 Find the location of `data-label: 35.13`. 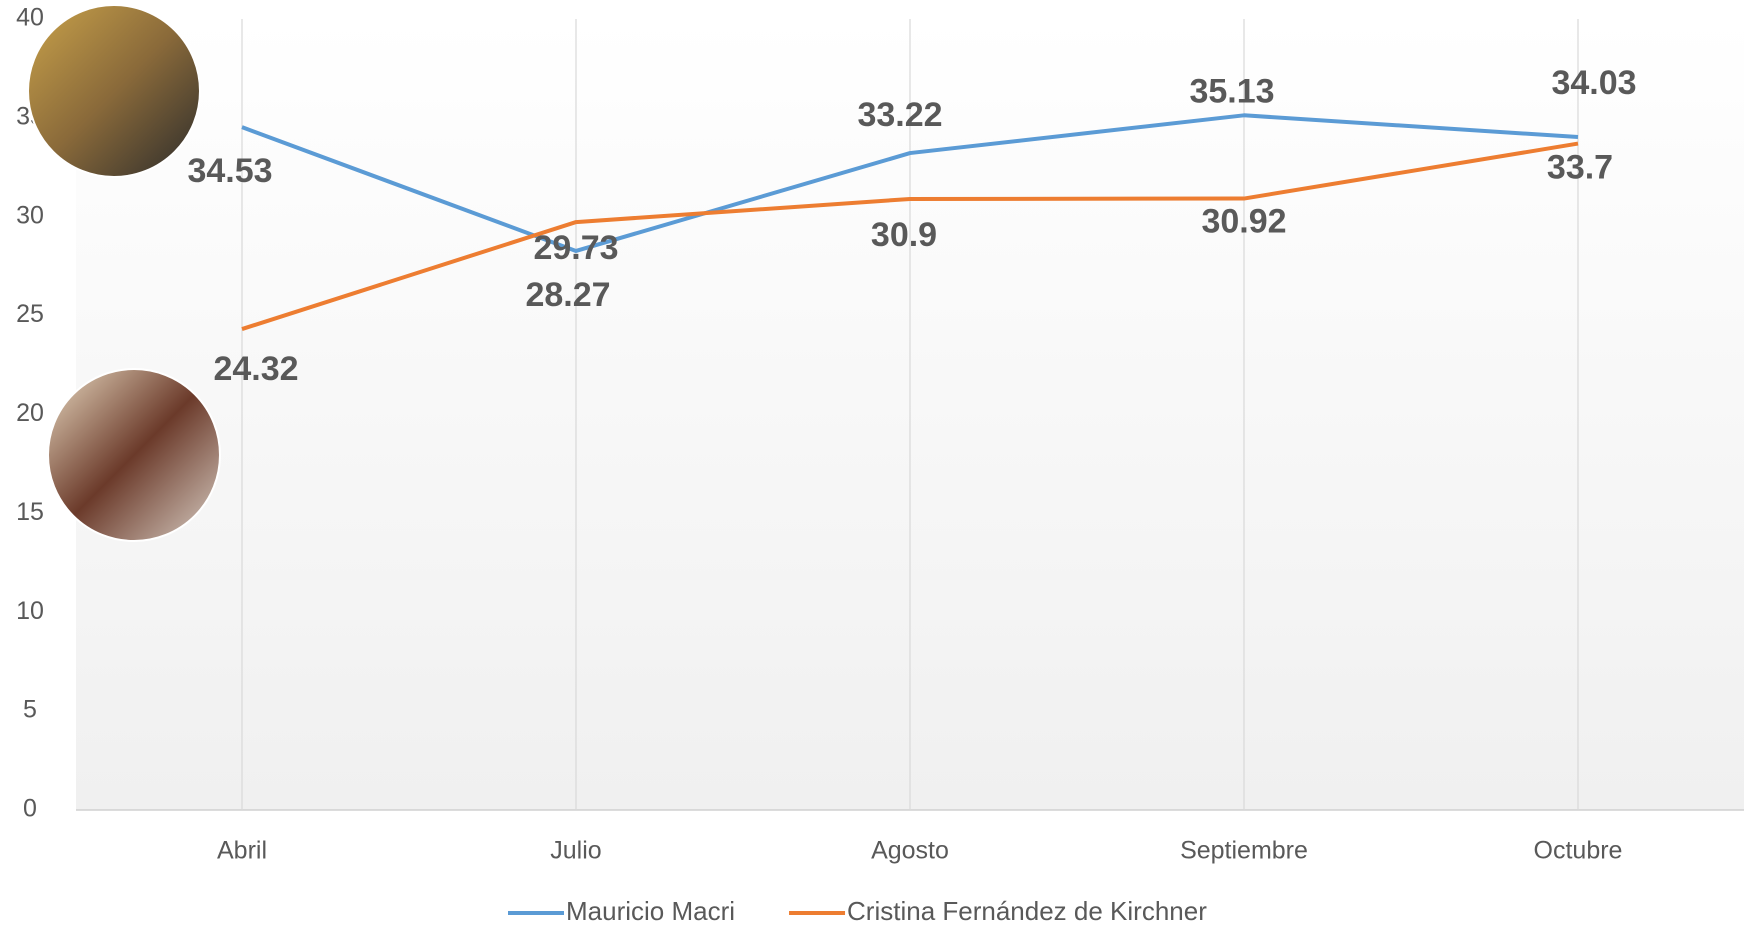

data-label: 35.13 is located at coordinates (1231, 91).